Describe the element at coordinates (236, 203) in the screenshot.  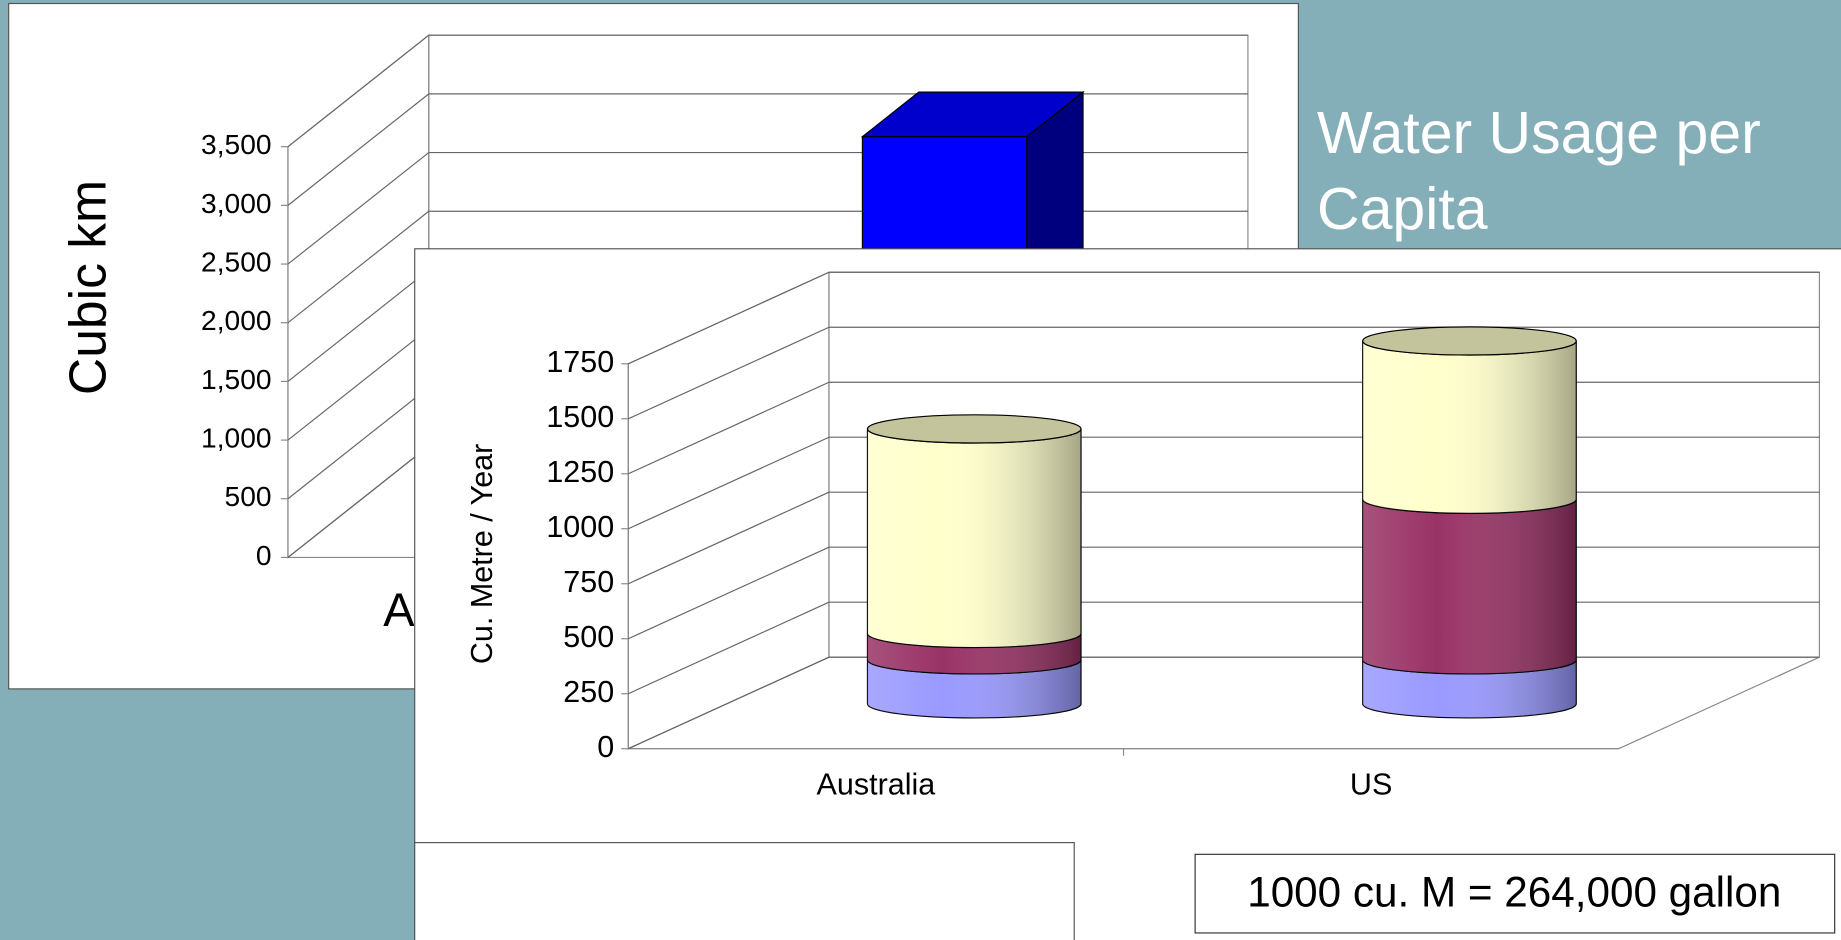
I see `y-tick-label: 3,000` at that location.